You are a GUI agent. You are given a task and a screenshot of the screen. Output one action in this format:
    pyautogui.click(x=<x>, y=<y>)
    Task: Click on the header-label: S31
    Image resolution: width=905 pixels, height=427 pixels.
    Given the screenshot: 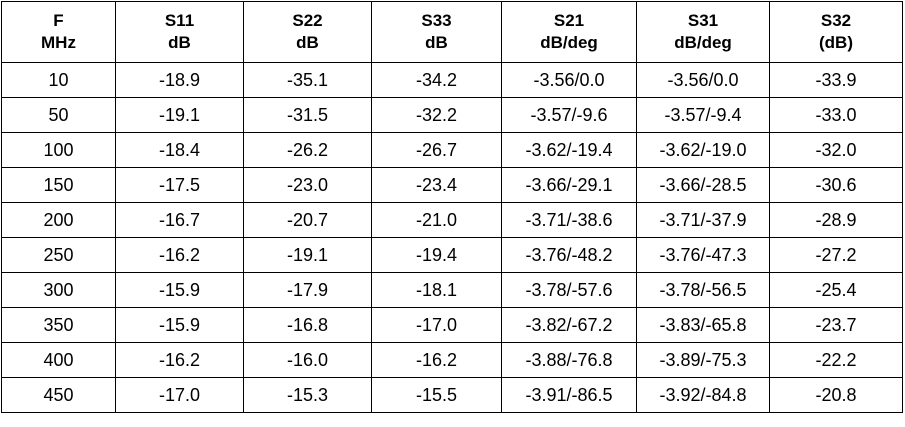 What is the action you would take?
    pyautogui.click(x=703, y=20)
    